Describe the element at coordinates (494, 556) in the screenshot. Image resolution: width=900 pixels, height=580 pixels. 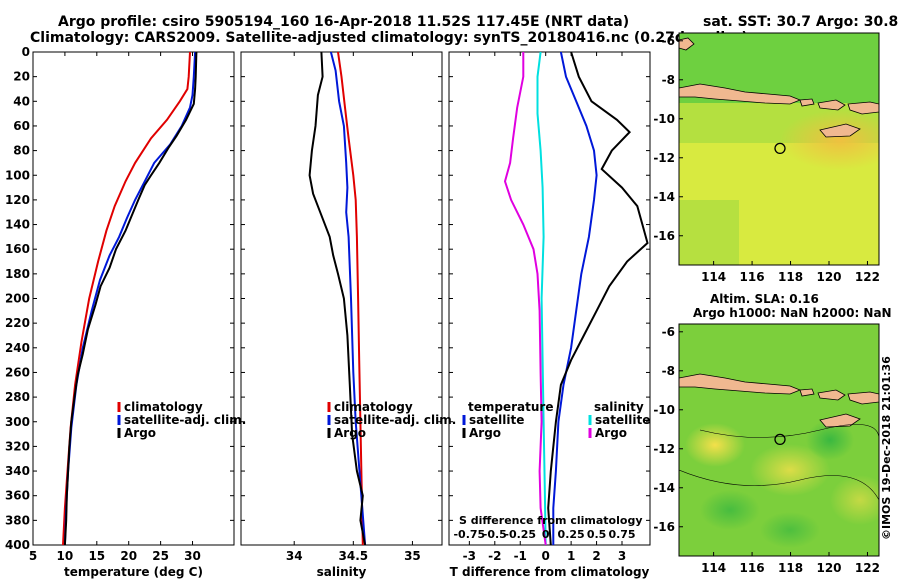
I see `difference-xtick-label: -2` at that location.